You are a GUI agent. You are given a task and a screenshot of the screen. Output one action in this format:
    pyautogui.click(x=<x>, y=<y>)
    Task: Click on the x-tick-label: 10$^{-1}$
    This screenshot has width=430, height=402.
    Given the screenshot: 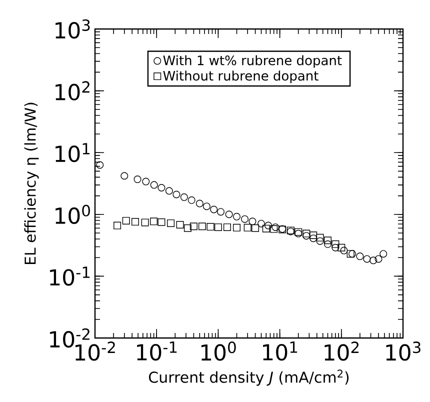 What is the action you would take?
    pyautogui.click(x=157, y=351)
    